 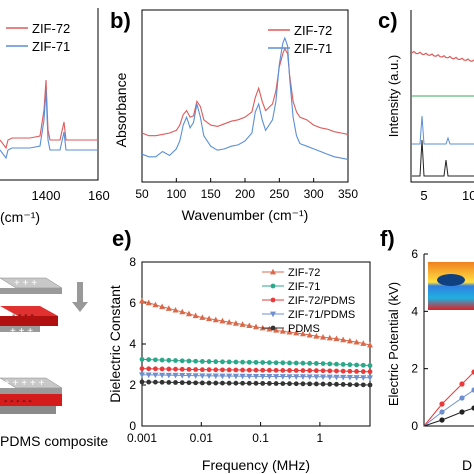 I want to click on panel-e-xtick-label: 0.001, so click(x=142, y=438).